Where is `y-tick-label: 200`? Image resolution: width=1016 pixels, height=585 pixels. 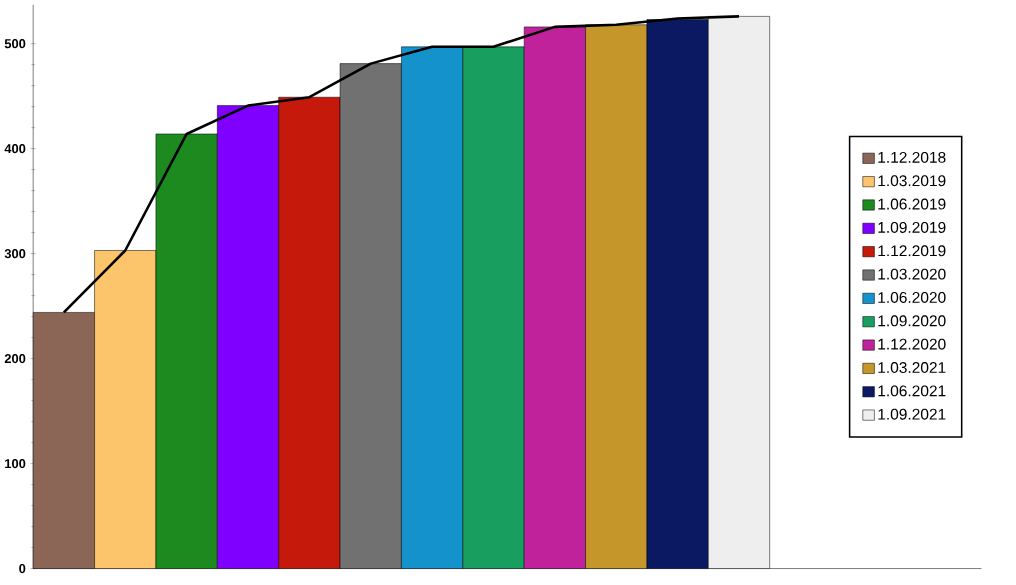 y-tick-label: 200 is located at coordinates (15, 359).